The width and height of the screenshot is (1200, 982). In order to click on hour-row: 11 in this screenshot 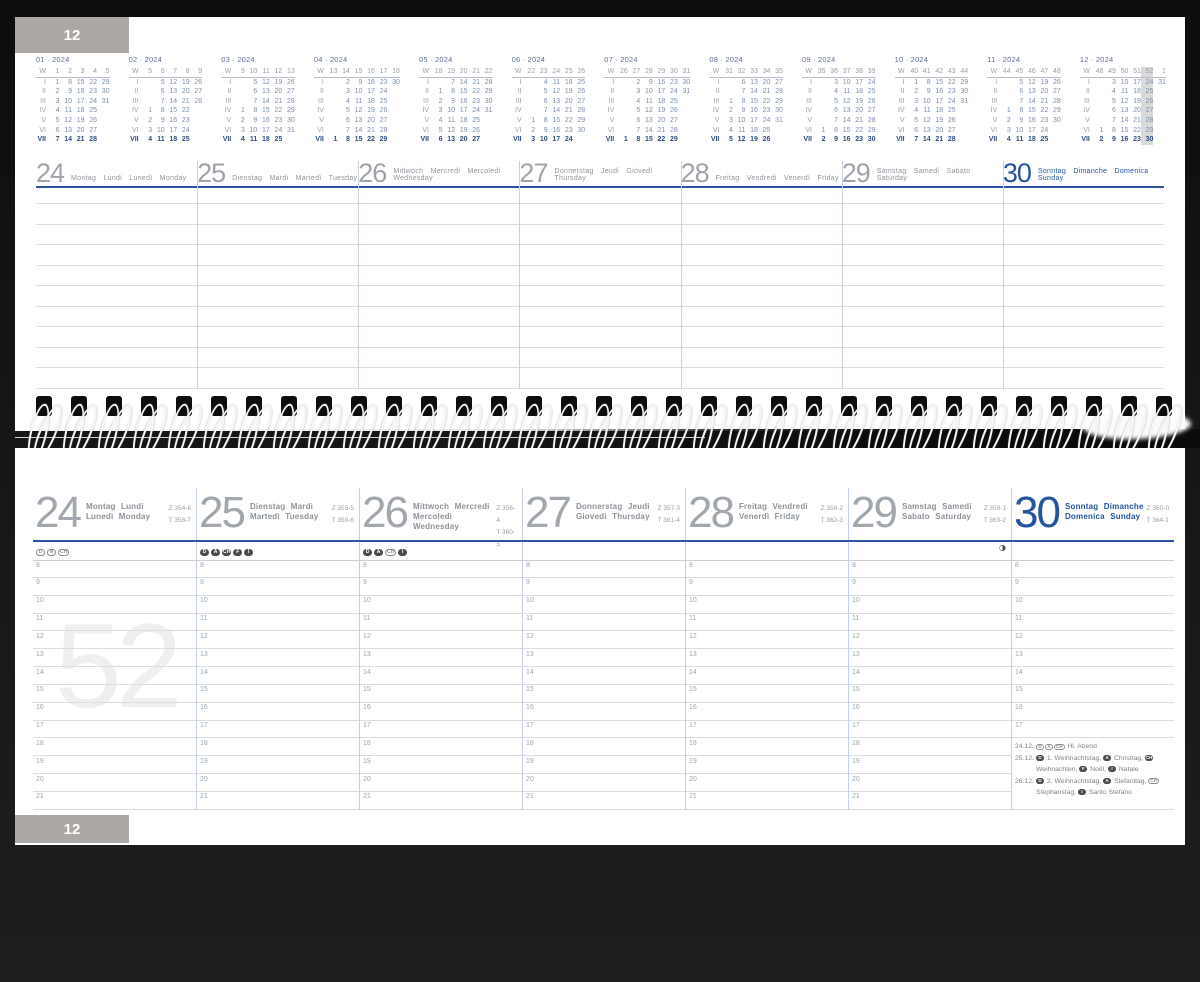, I will do `click(1093, 623)`.